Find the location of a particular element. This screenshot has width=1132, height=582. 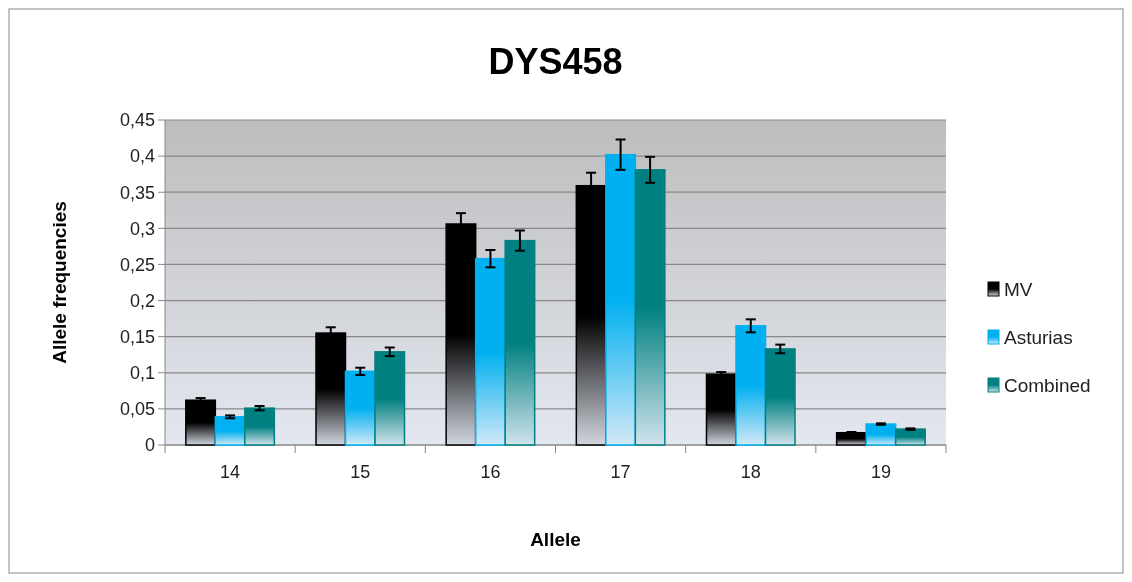

x-tick-label: 18 is located at coordinates (750, 472).